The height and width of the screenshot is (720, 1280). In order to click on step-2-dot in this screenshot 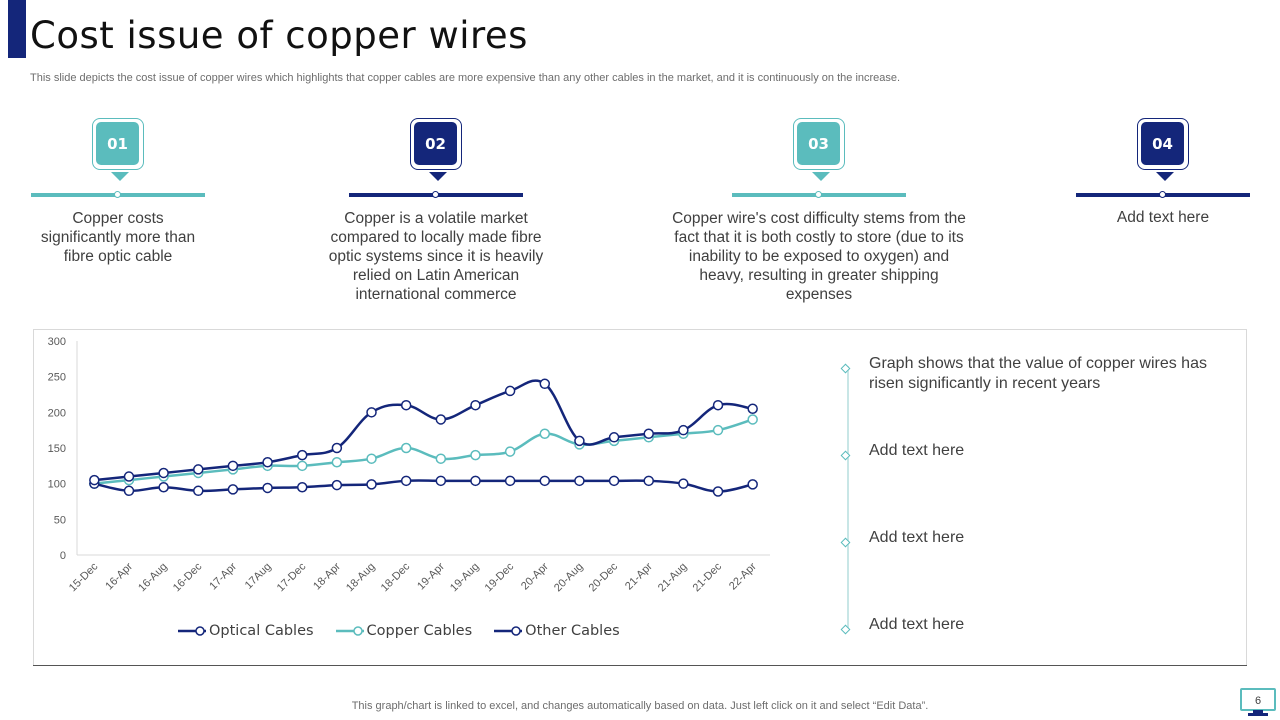, I will do `click(435, 194)`.